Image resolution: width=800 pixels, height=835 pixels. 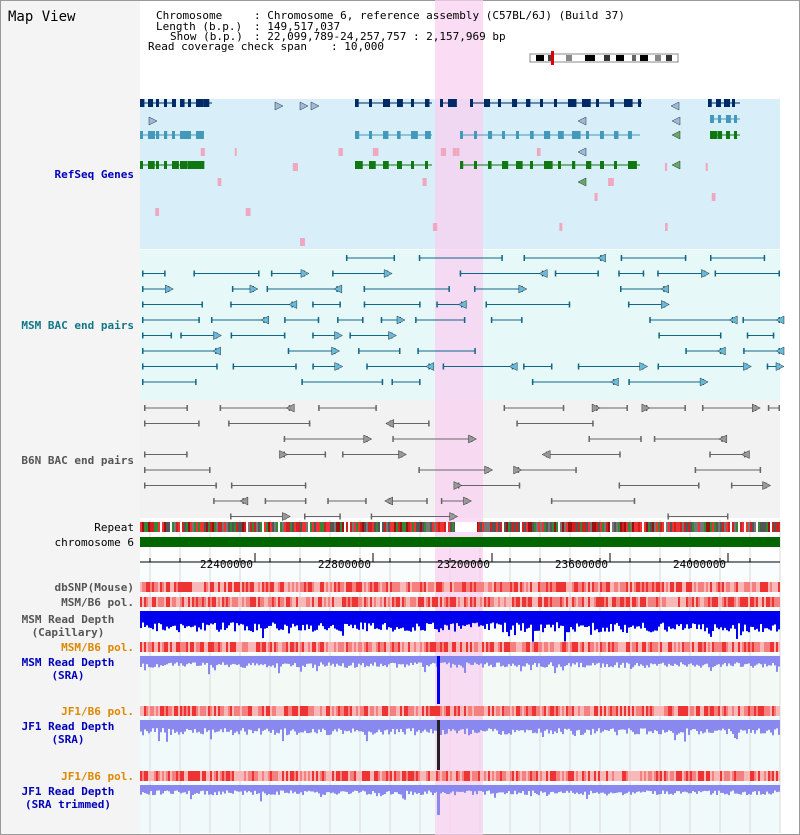 What do you see at coordinates (438, 745) in the screenshot?
I see `jf1-depth-sra-bar-spike` at bounding box center [438, 745].